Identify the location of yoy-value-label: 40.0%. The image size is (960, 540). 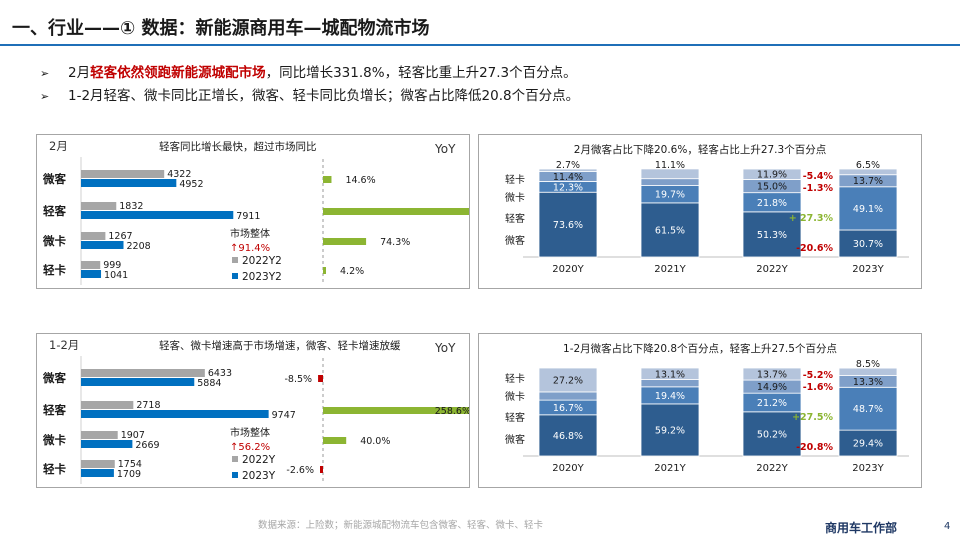
(375, 441).